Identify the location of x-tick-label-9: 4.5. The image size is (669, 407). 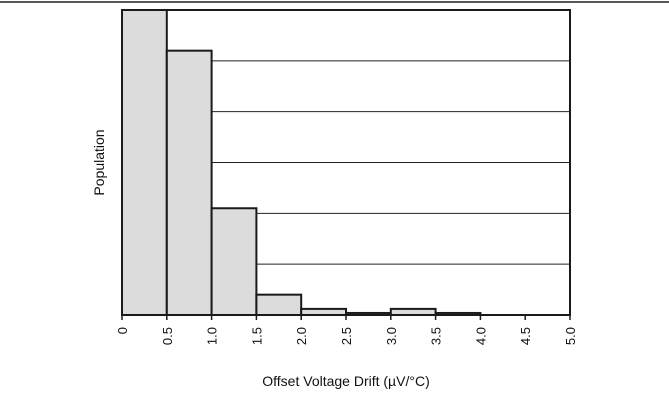
(525, 336).